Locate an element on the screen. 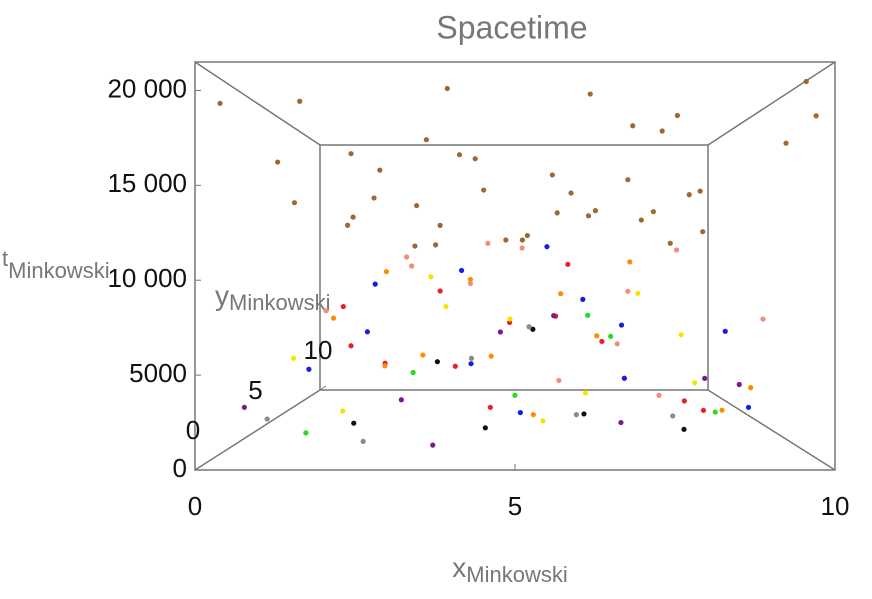  x-axis-label: xMinkowski is located at coordinates (509, 569).